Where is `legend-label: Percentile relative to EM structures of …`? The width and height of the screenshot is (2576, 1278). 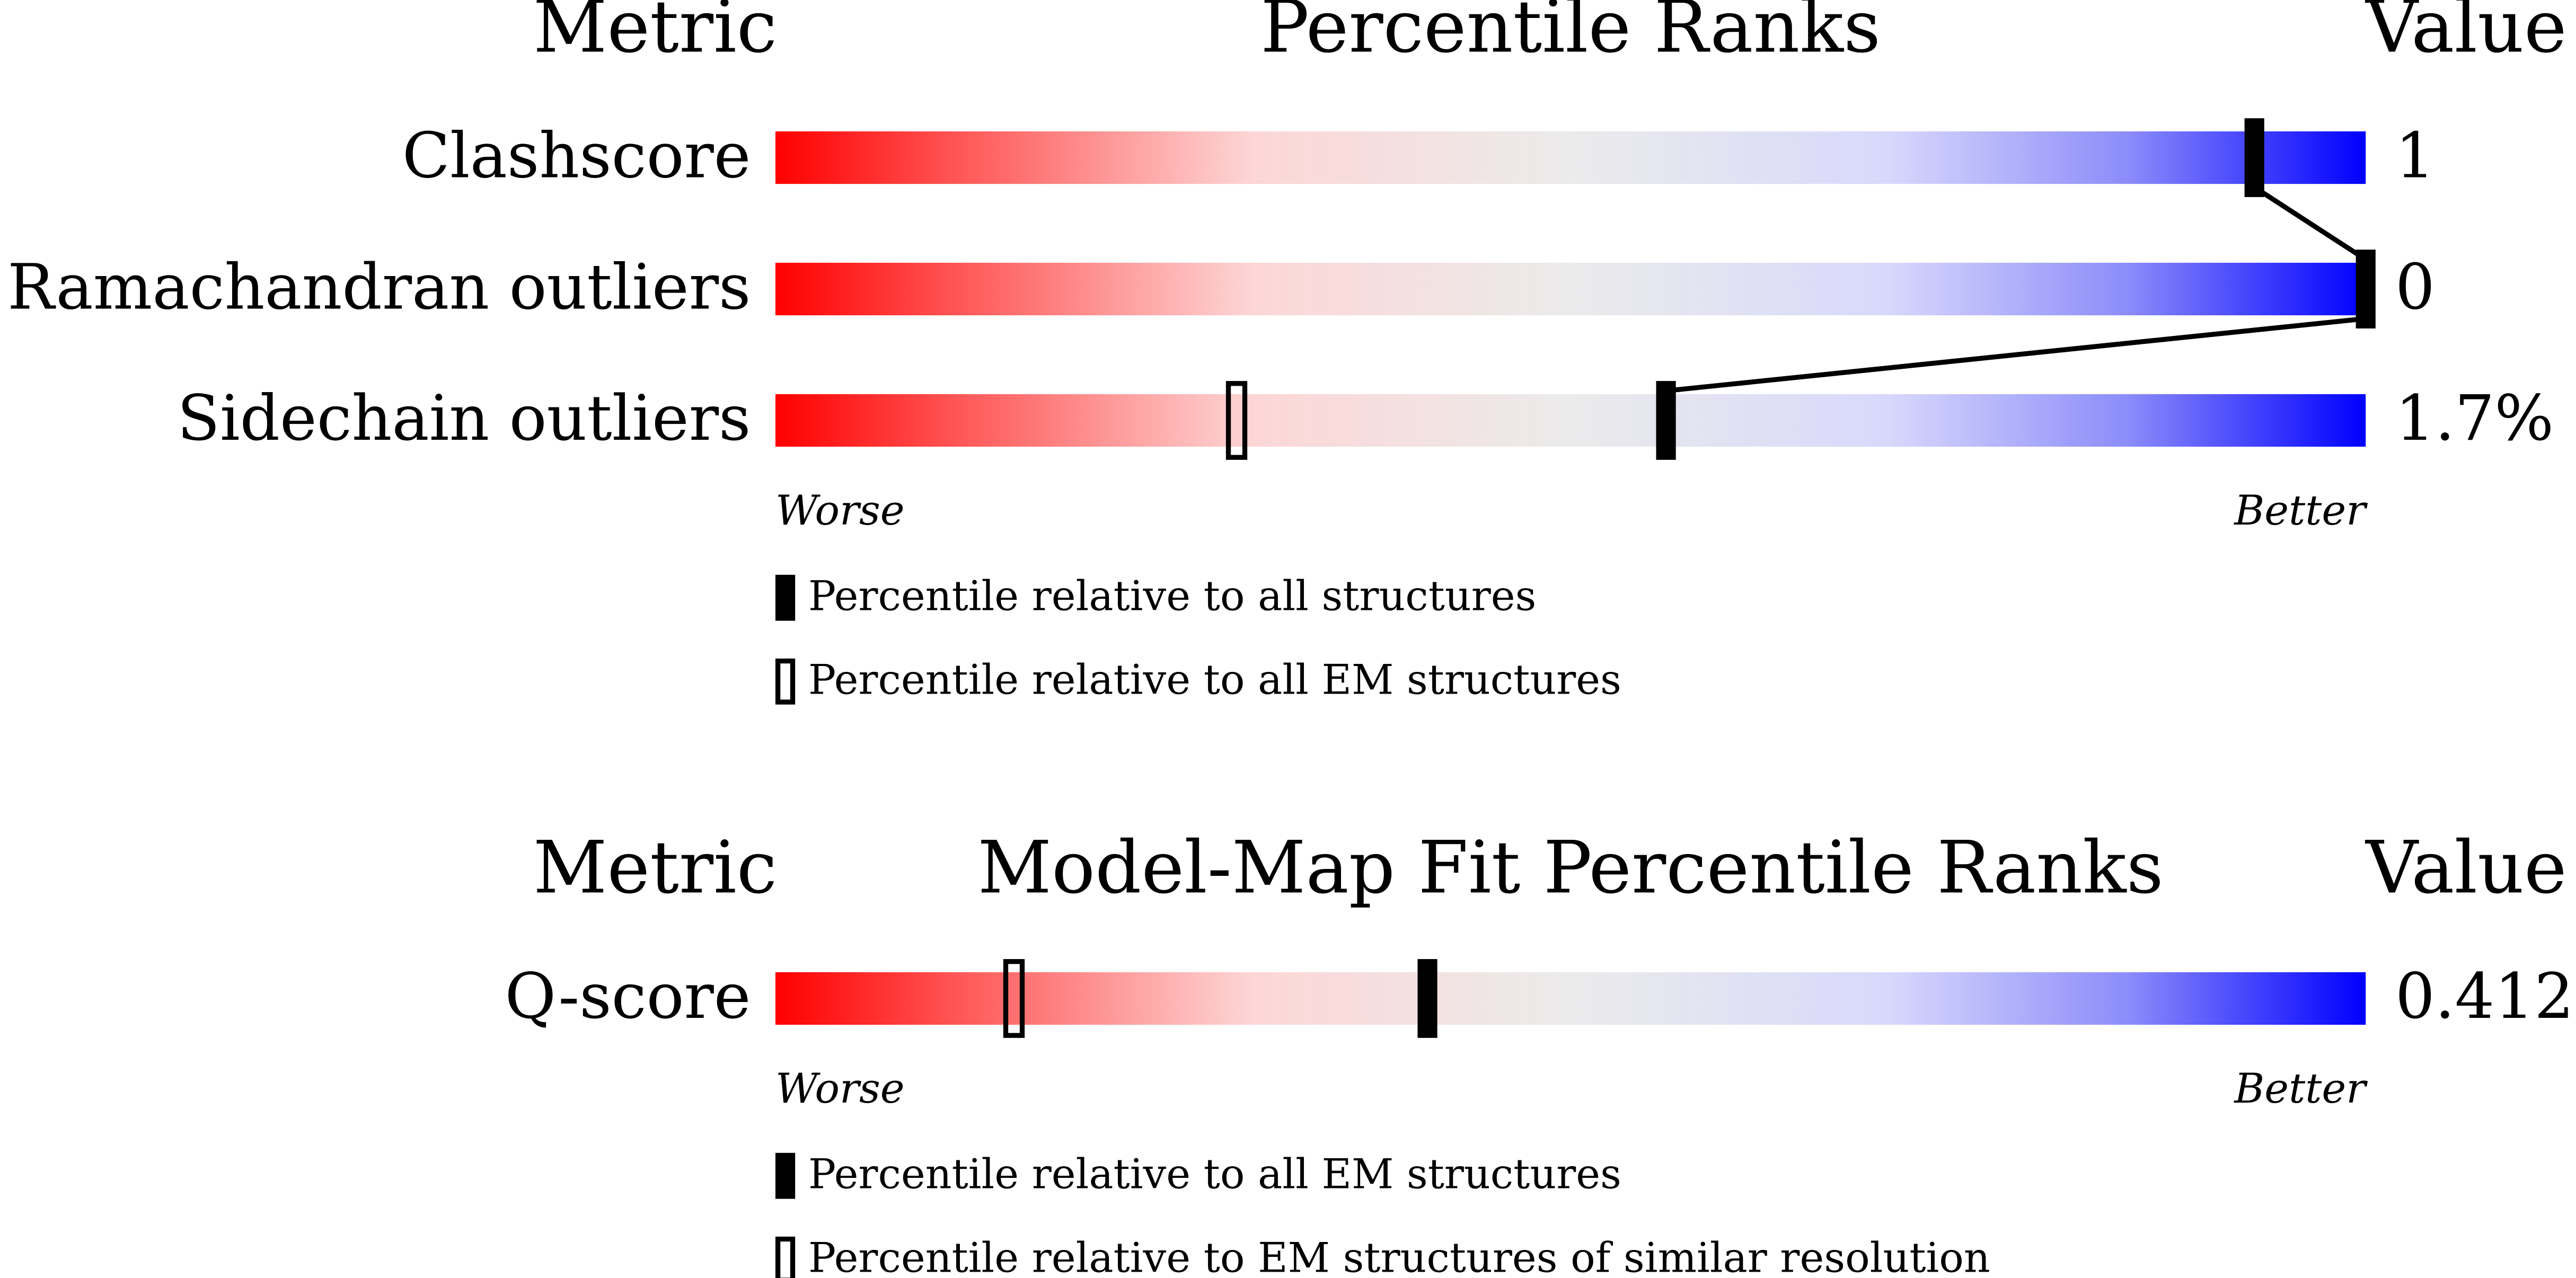
legend-label: Percentile relative to EM structures of … is located at coordinates (1399, 1256).